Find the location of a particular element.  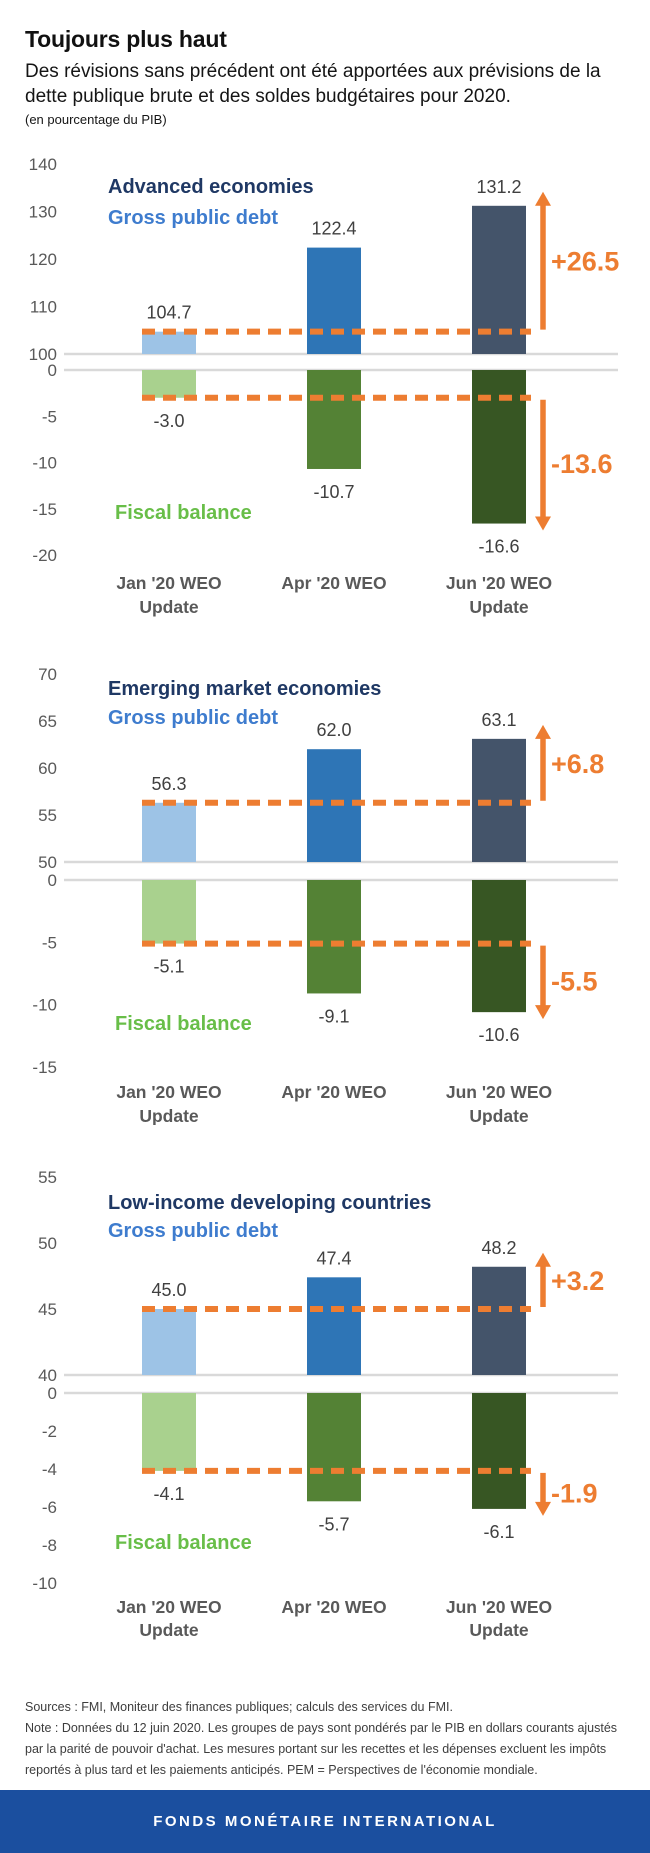

fiscal-axis-tick: -8 is located at coordinates (49, 1545).